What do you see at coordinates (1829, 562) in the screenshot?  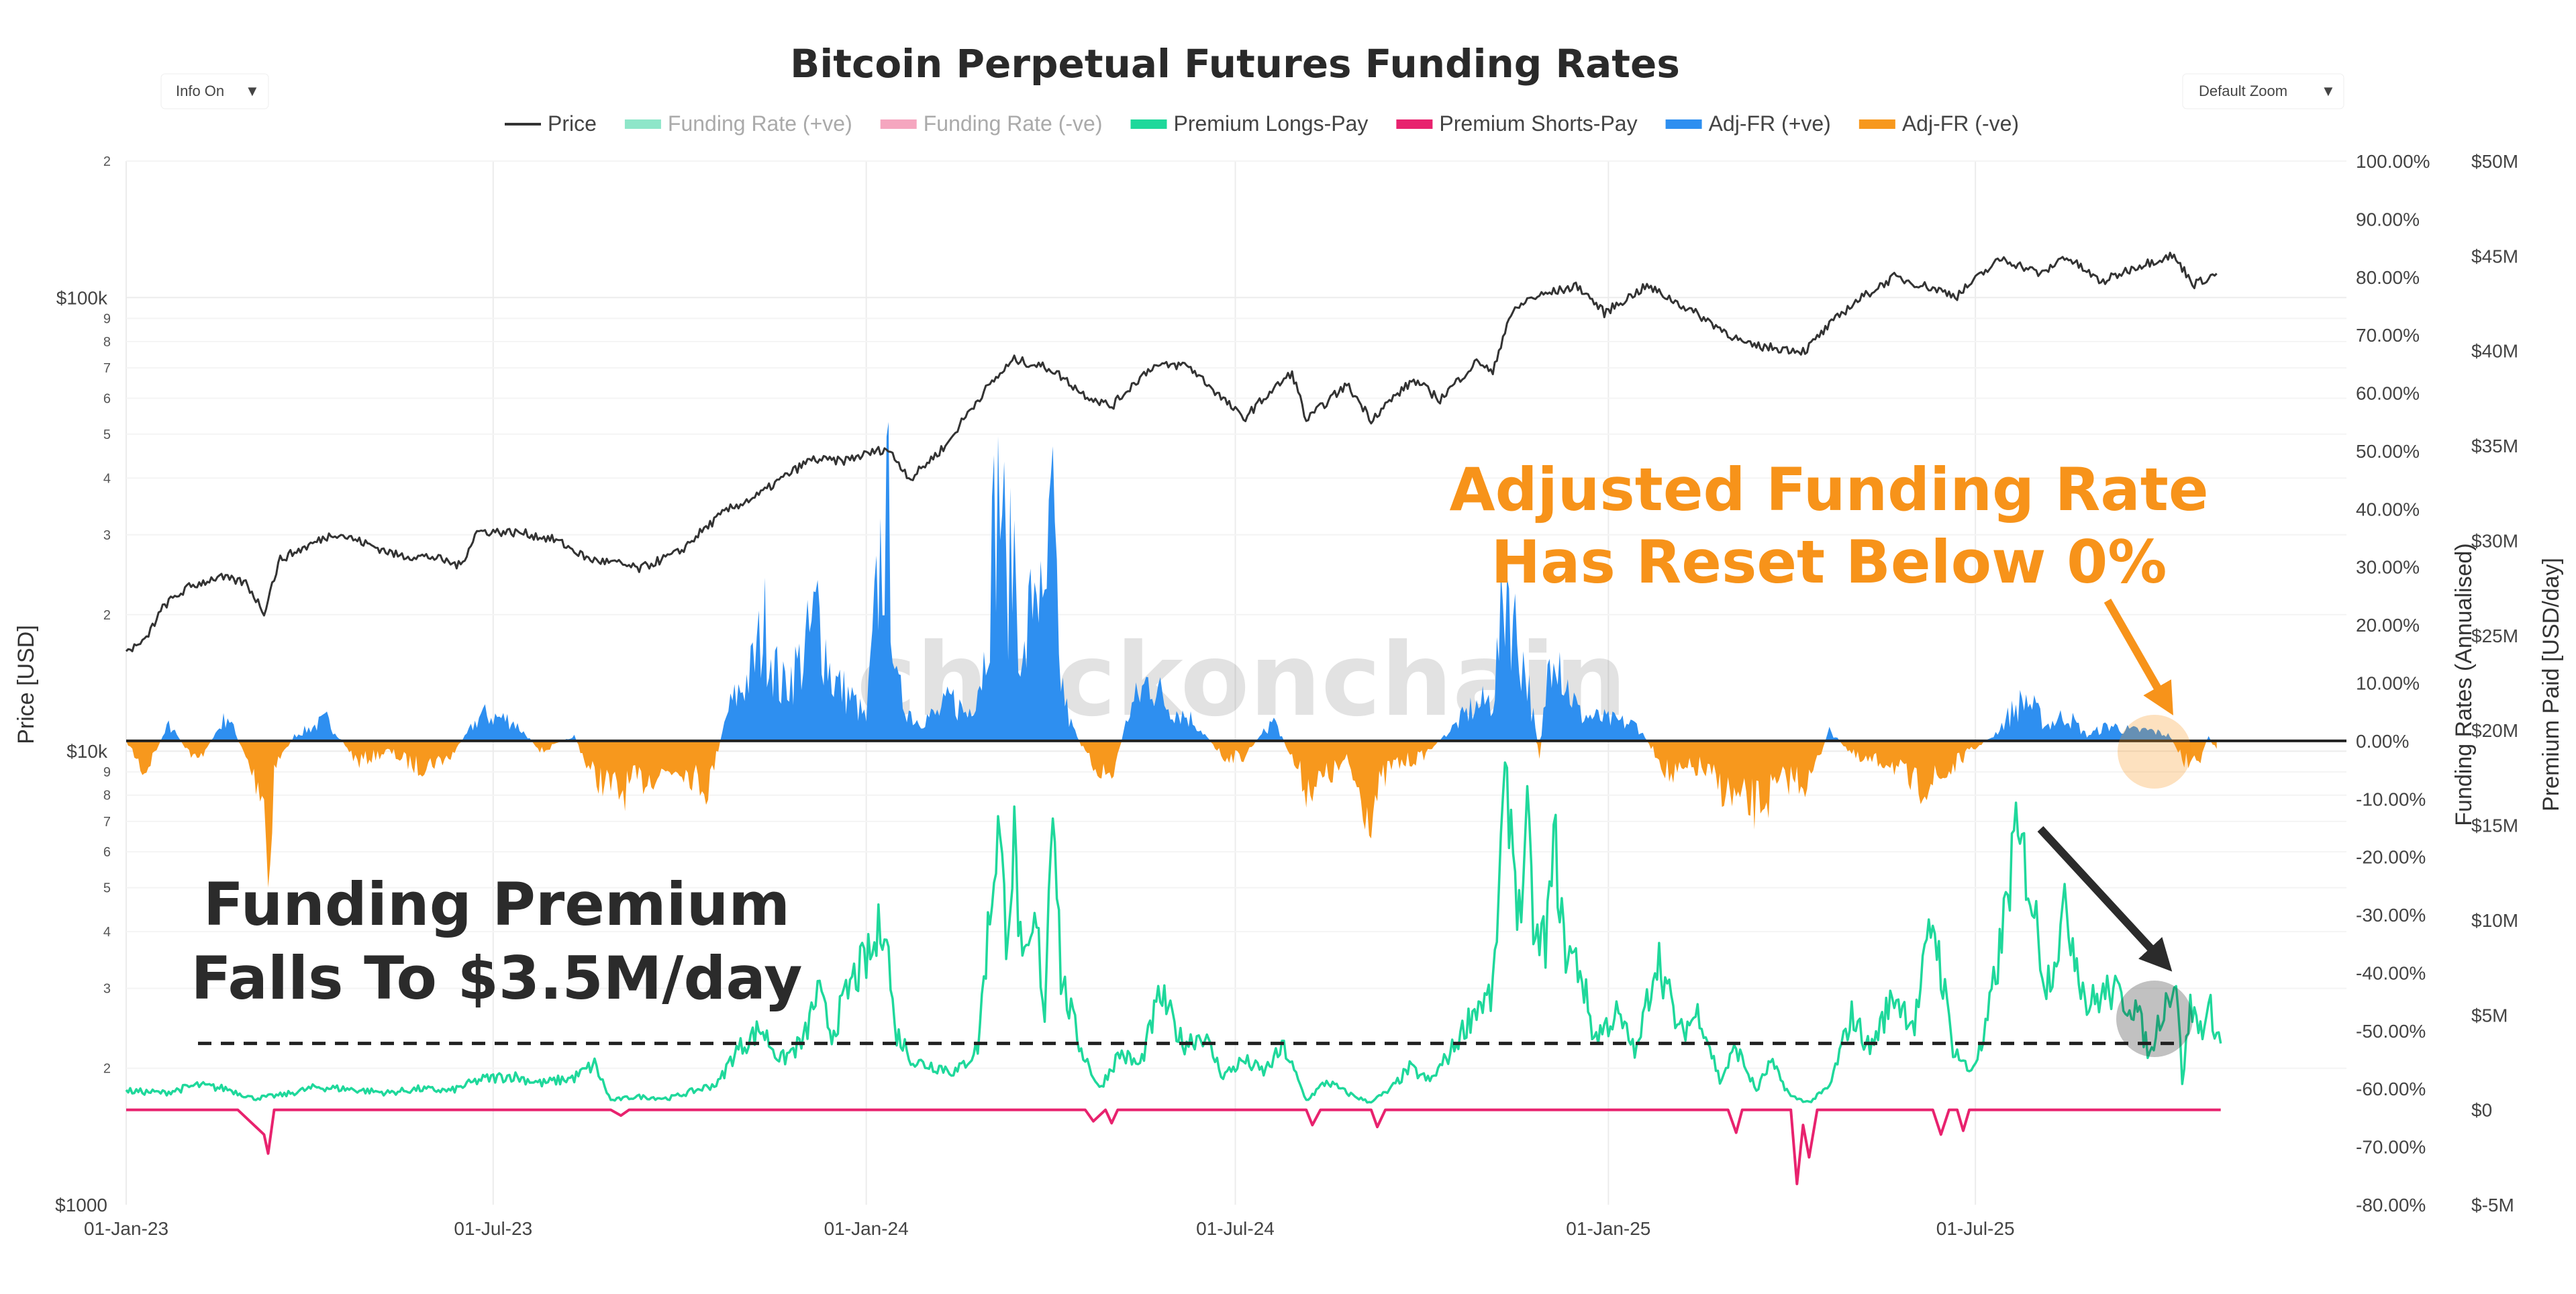 I see `adjusted-annotation-line2: Has Reset Below 0%` at bounding box center [1829, 562].